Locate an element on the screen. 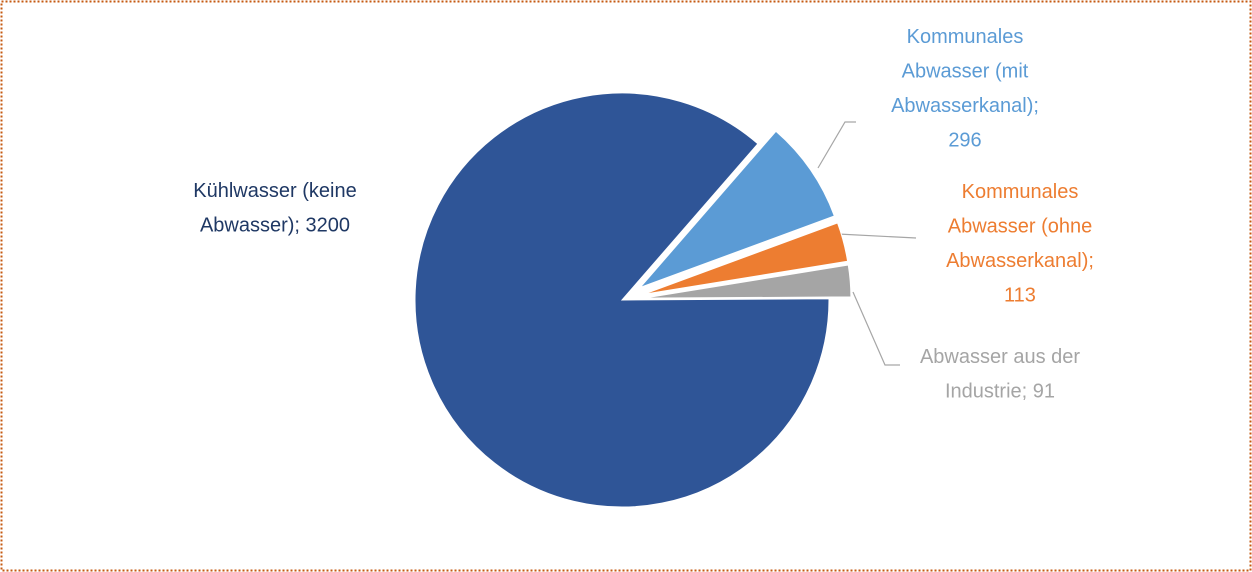  label-line: Industrie; 91 is located at coordinates (1000, 392).